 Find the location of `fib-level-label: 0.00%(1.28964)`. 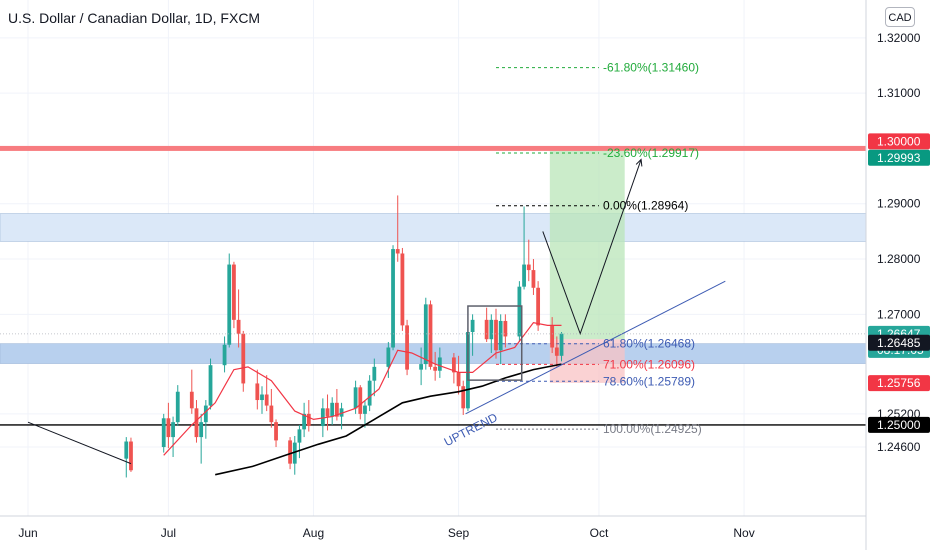

fib-level-label: 0.00%(1.28964) is located at coordinates (645, 206).